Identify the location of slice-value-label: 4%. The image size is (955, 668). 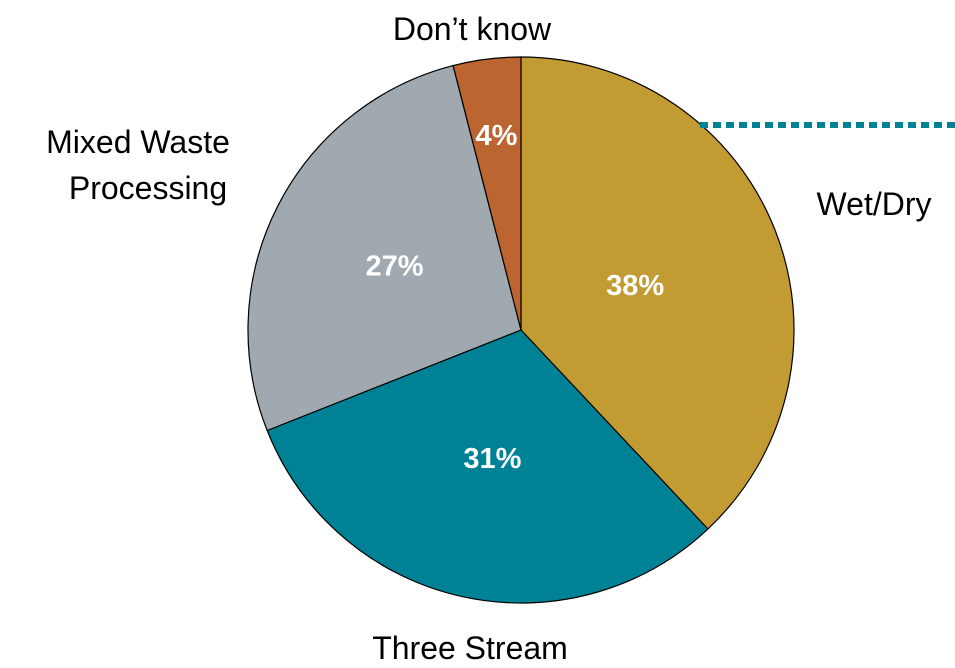
(496, 136).